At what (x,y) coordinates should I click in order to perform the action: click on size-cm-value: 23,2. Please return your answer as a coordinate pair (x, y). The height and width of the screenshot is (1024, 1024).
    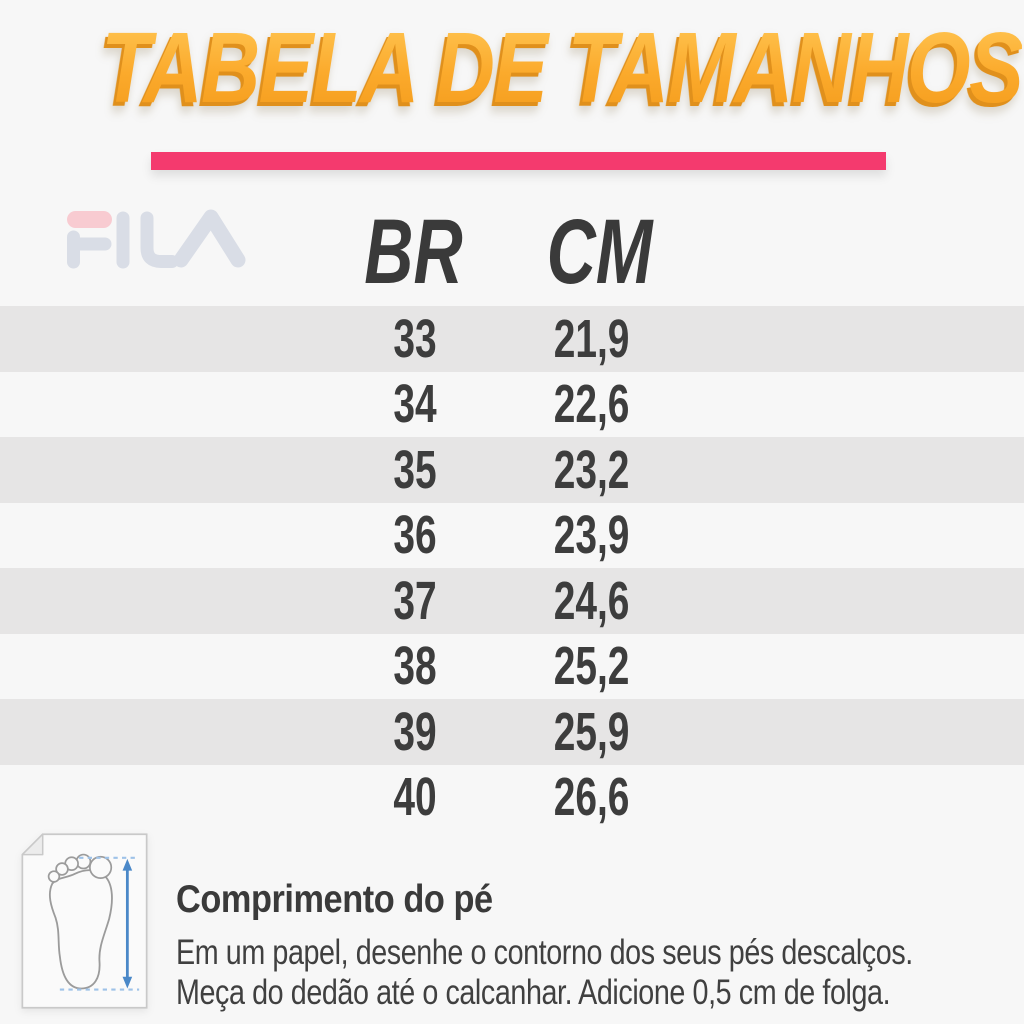
    Looking at the image, I should click on (592, 469).